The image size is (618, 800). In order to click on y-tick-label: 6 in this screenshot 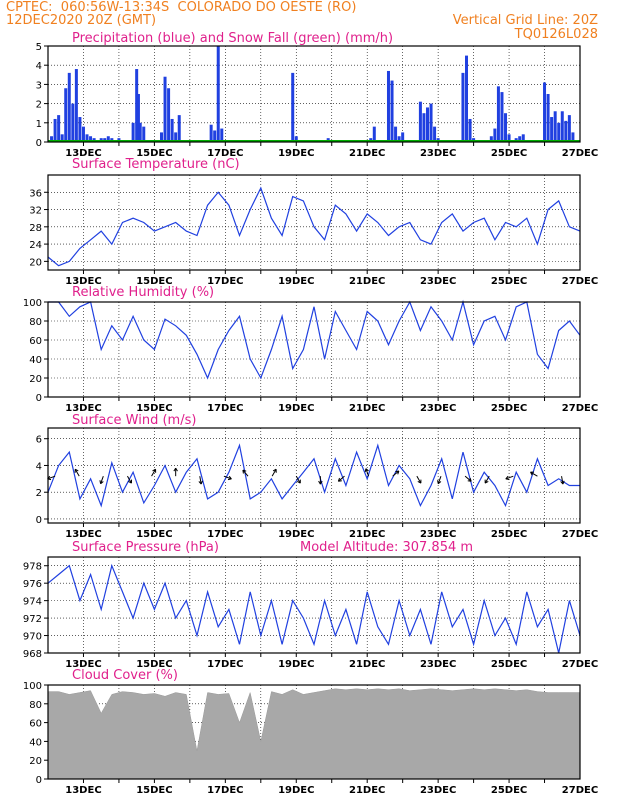, I will do `click(39, 440)`.